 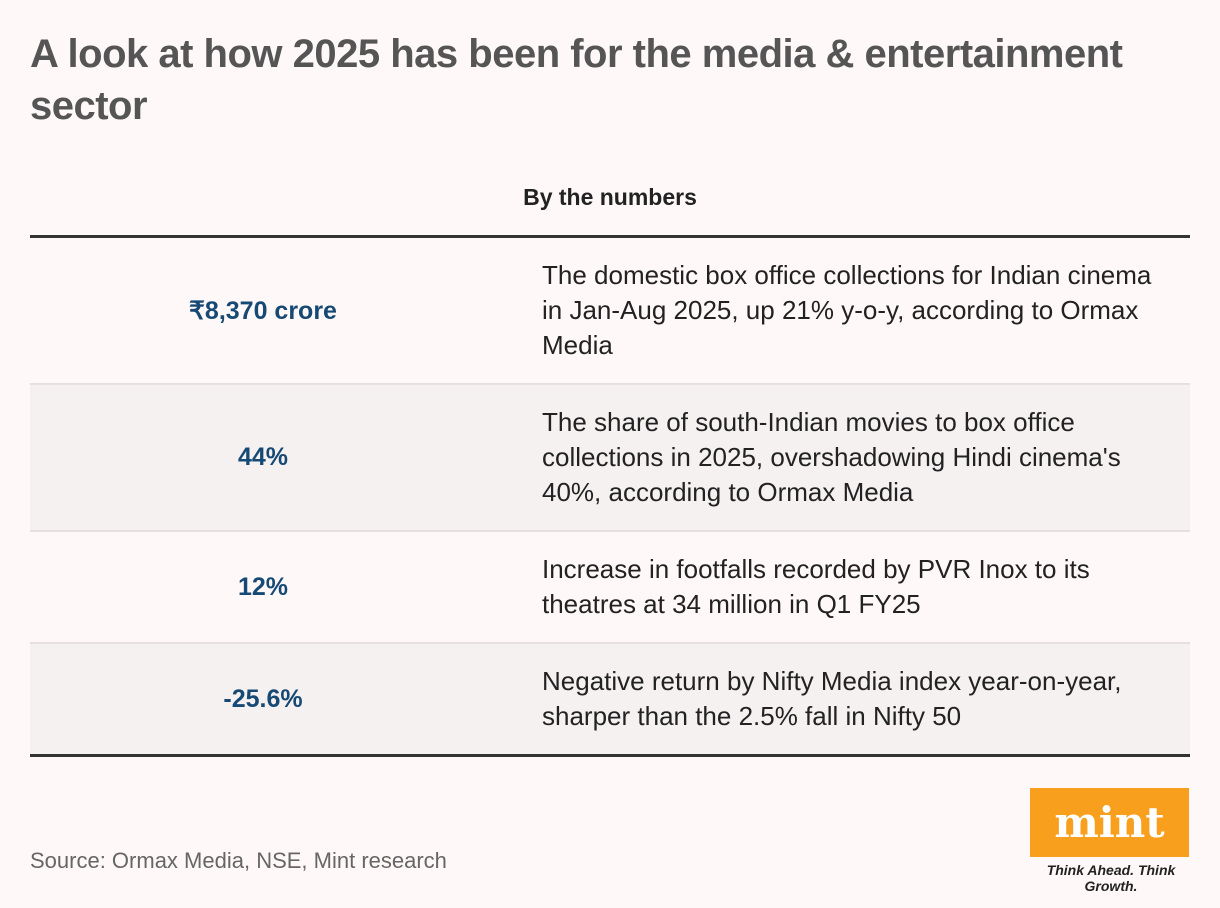 What do you see at coordinates (610, 197) in the screenshot?
I see `table-subtitle: By the numbers` at bounding box center [610, 197].